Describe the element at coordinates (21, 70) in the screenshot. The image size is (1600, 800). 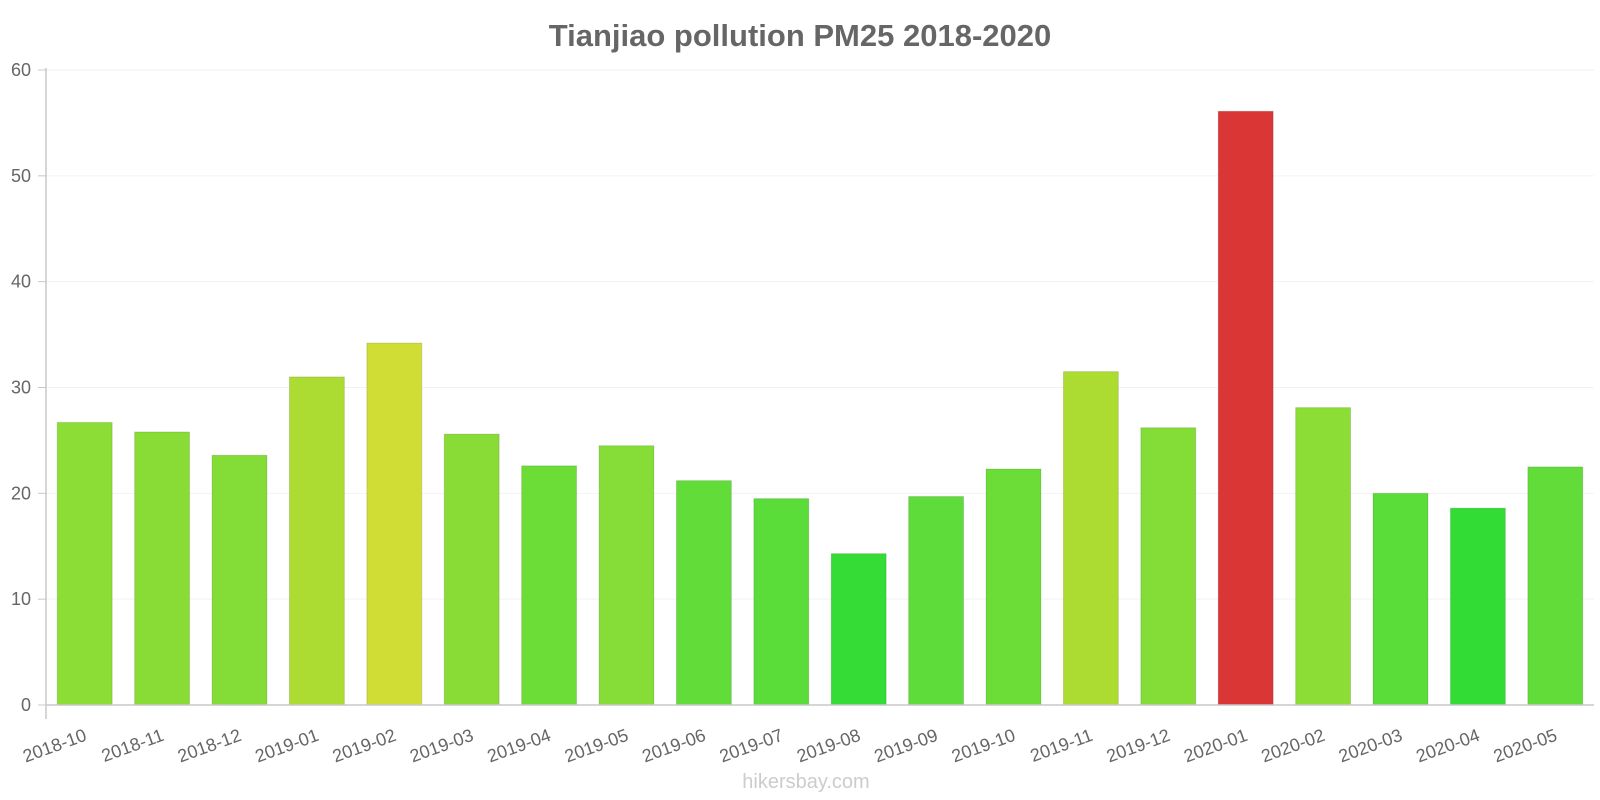
I see `y-tick-label: 60` at that location.